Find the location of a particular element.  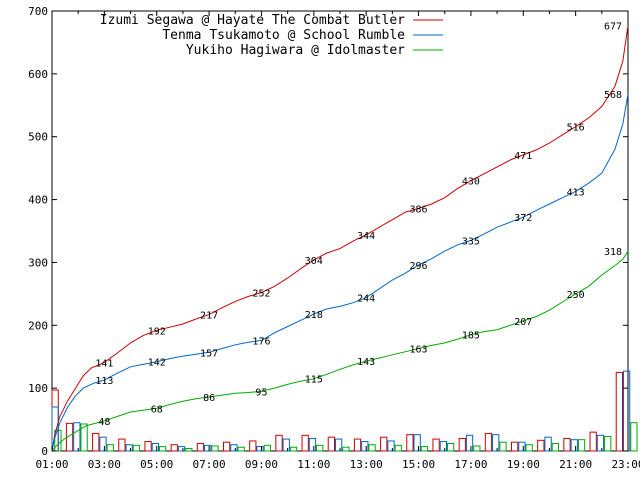

data-label-1-7: 335 is located at coordinates (471, 241).